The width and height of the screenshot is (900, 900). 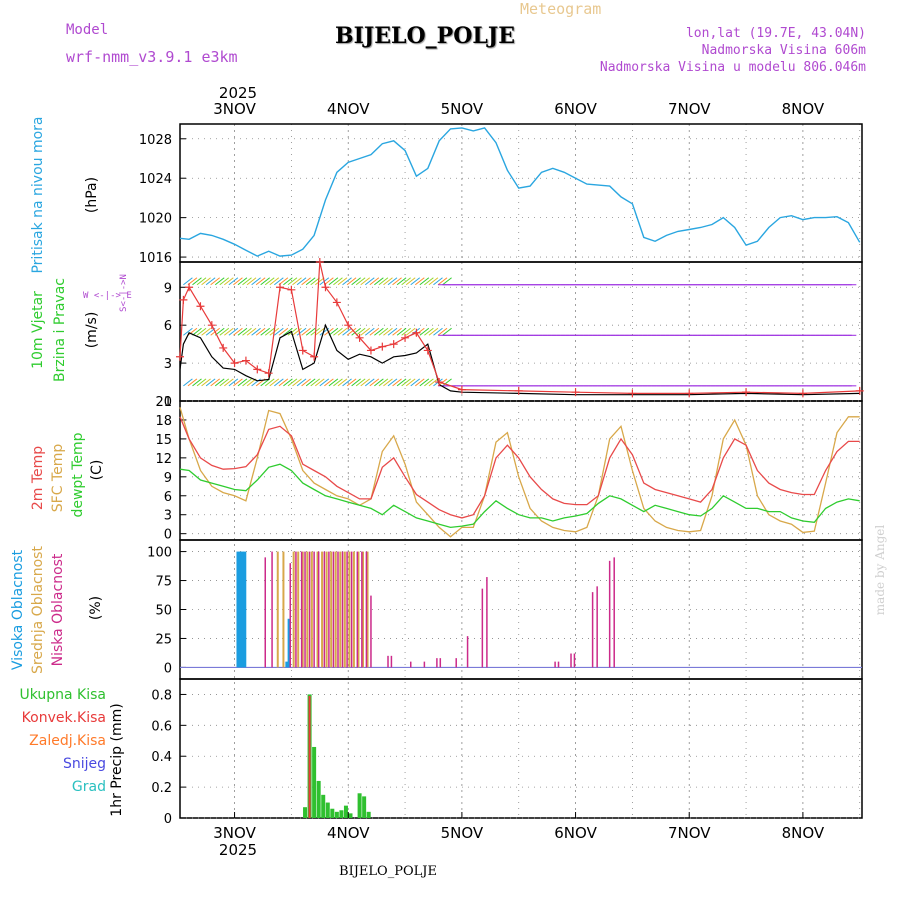 What do you see at coordinates (161, 695) in the screenshot?
I see `y-tick-label: 0.8` at bounding box center [161, 695].